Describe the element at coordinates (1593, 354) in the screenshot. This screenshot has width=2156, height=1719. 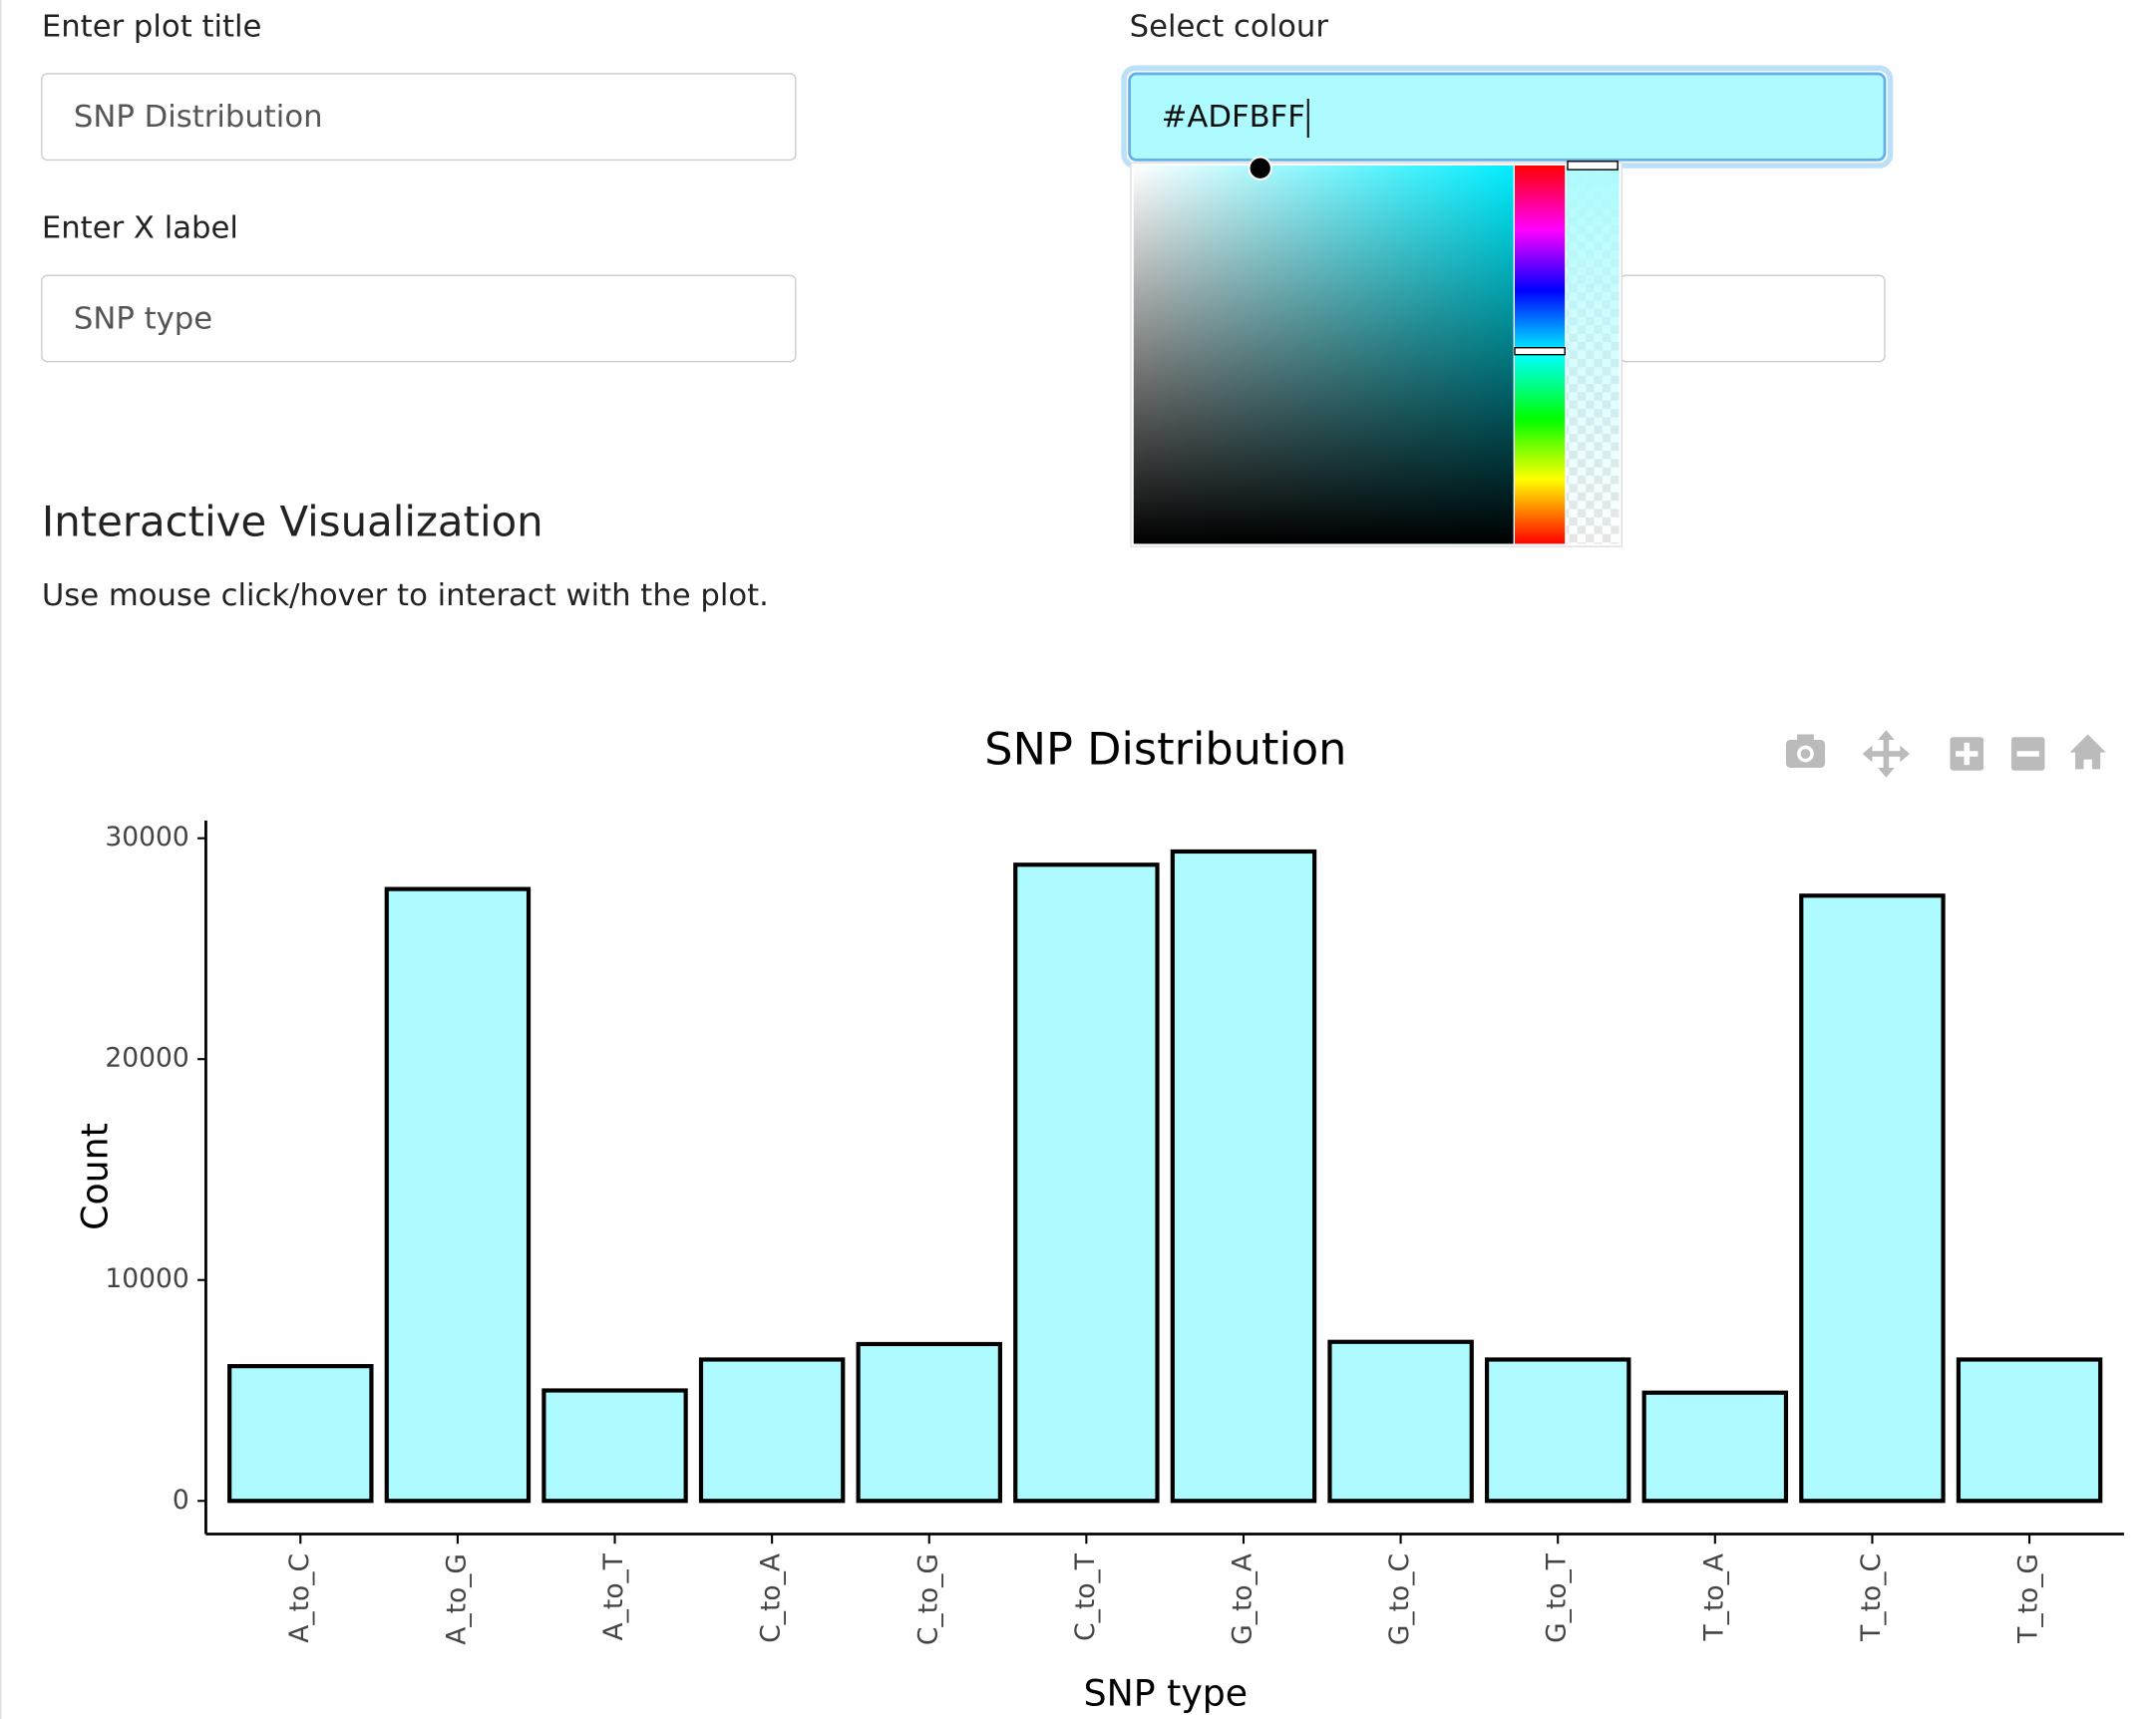
I see `alpha-slider` at that location.